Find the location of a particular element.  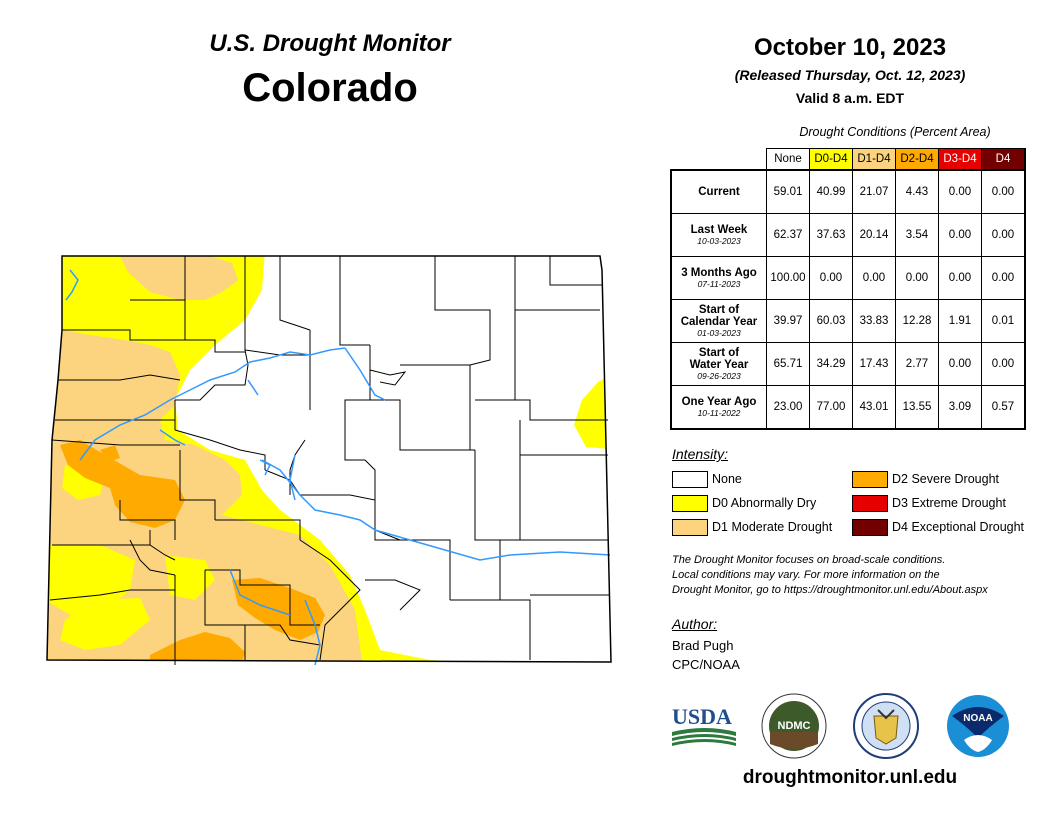

table-cell: 4.43 is located at coordinates (917, 191).